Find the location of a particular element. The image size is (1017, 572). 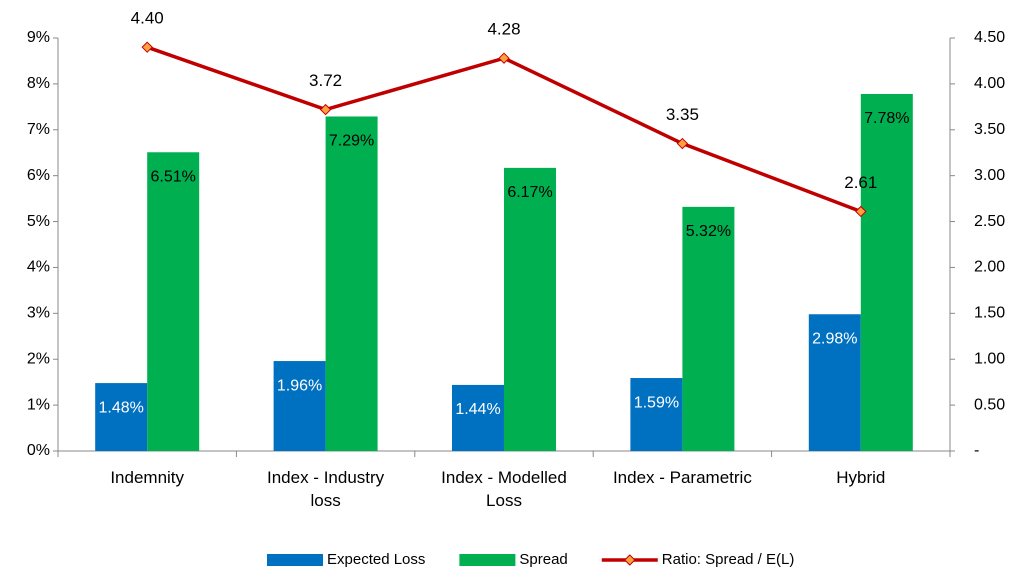

y-tick-label: 3% is located at coordinates (38, 313).